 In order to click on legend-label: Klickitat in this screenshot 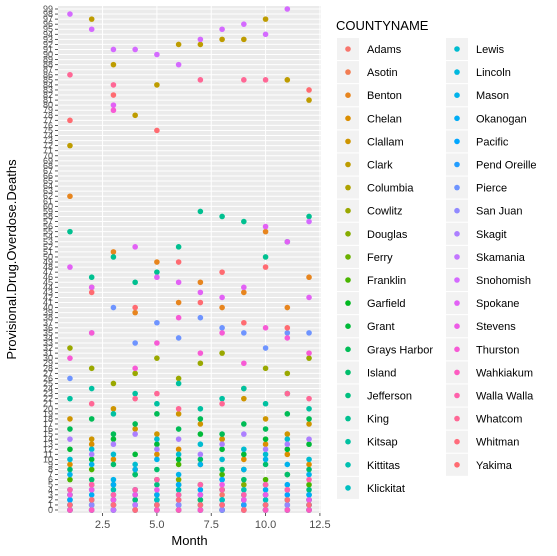, I will do `click(386, 489)`.